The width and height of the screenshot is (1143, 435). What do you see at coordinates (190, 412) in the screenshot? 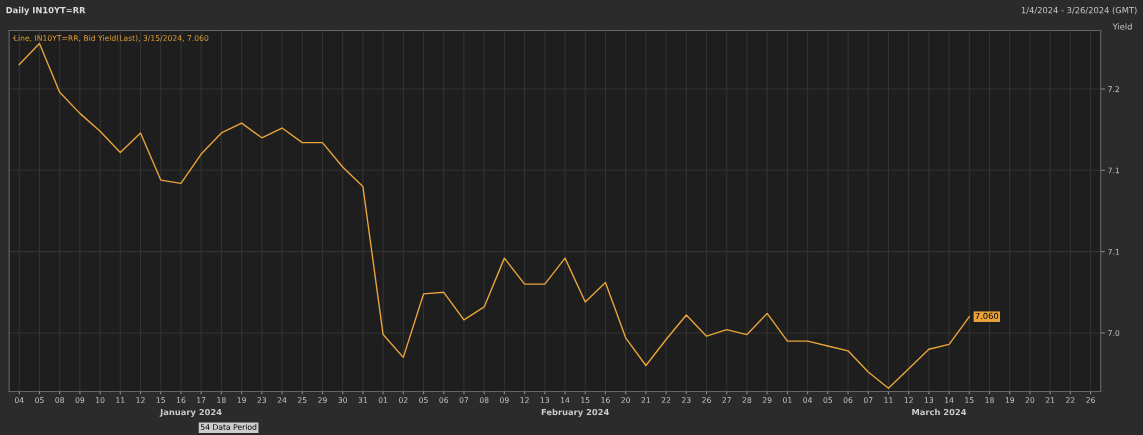
I see `text: January 2024` at bounding box center [190, 412].